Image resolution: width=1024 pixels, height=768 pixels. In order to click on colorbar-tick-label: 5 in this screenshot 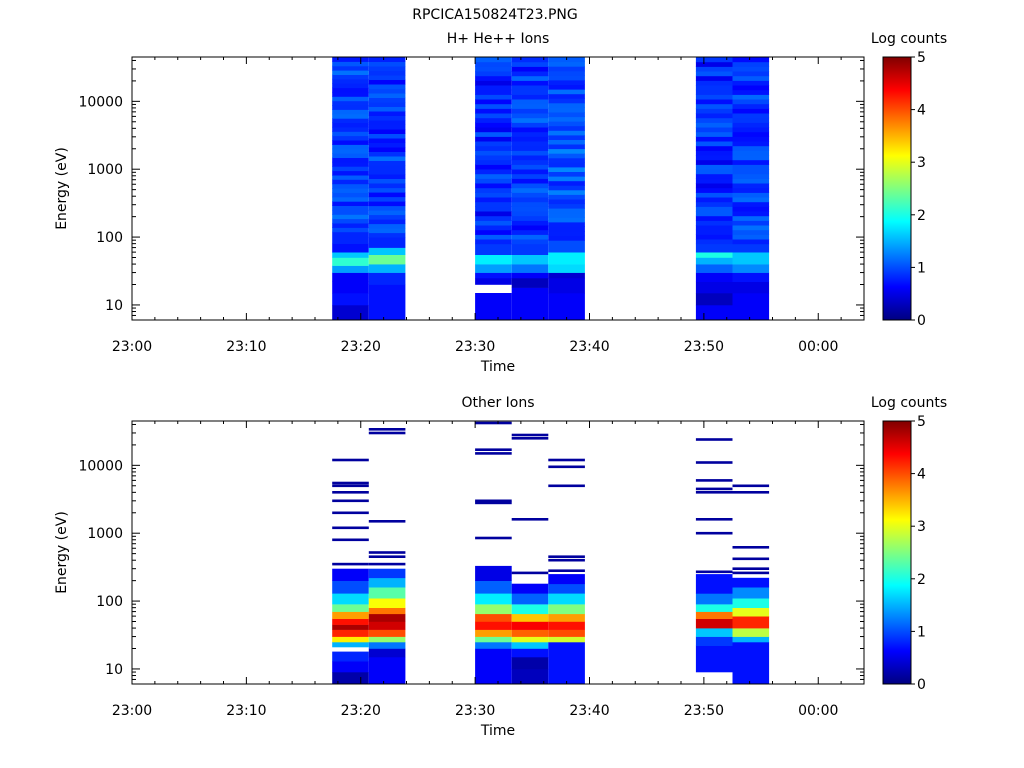, I will do `click(921, 422)`.